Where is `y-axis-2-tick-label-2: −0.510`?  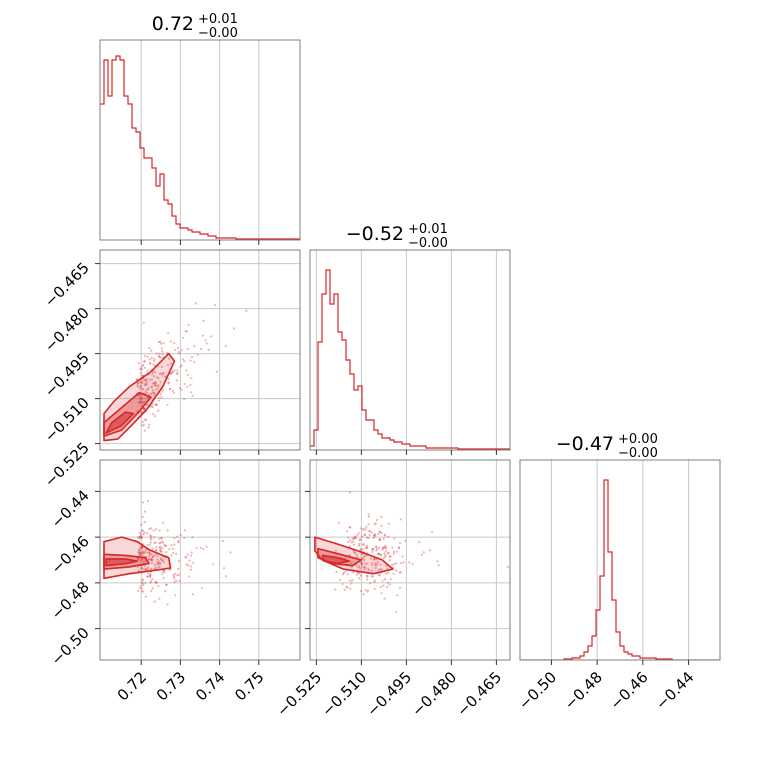
y-axis-2-tick-label-2: −0.510 is located at coordinates (67, 420).